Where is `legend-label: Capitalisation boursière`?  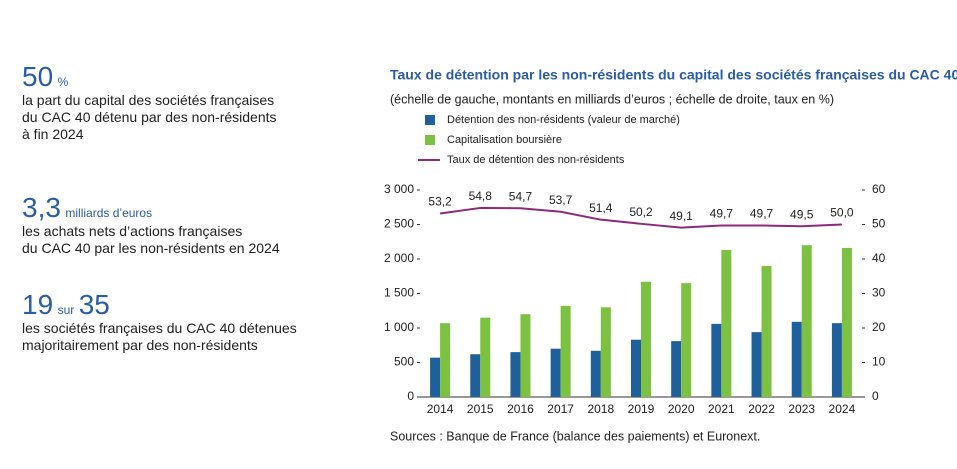
legend-label: Capitalisation boursière is located at coordinates (504, 140).